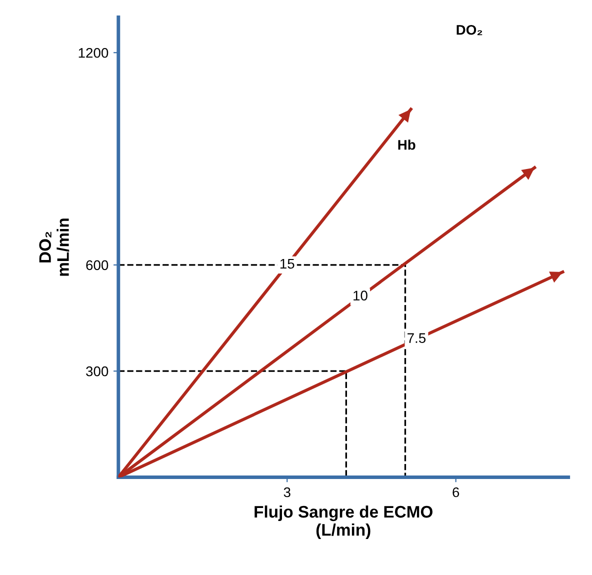  Describe the element at coordinates (97, 265) in the screenshot. I see `y-tick-label: 600` at that location.